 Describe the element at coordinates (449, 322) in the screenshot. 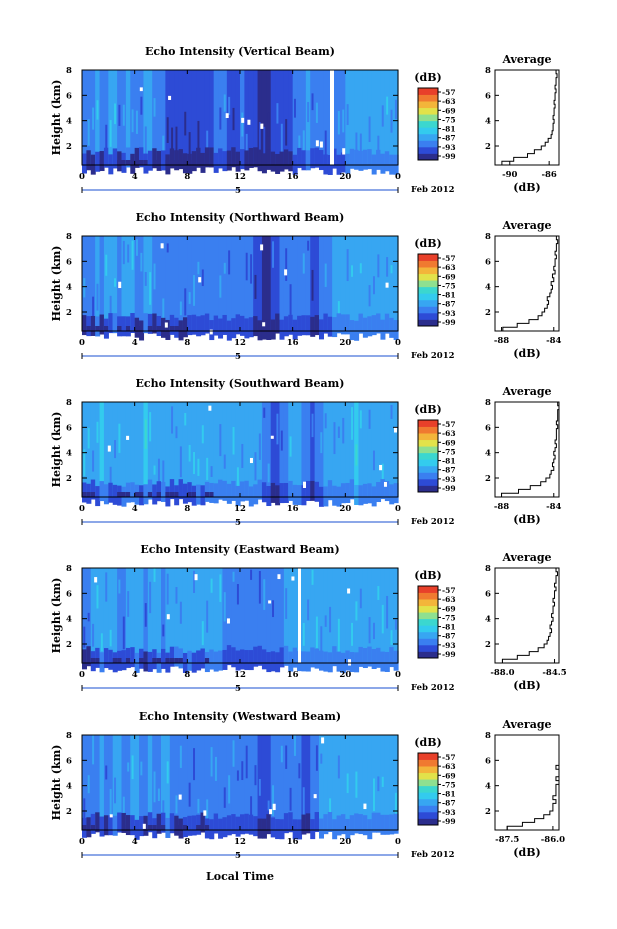

I see `colorbar-tick-label: -99` at that location.